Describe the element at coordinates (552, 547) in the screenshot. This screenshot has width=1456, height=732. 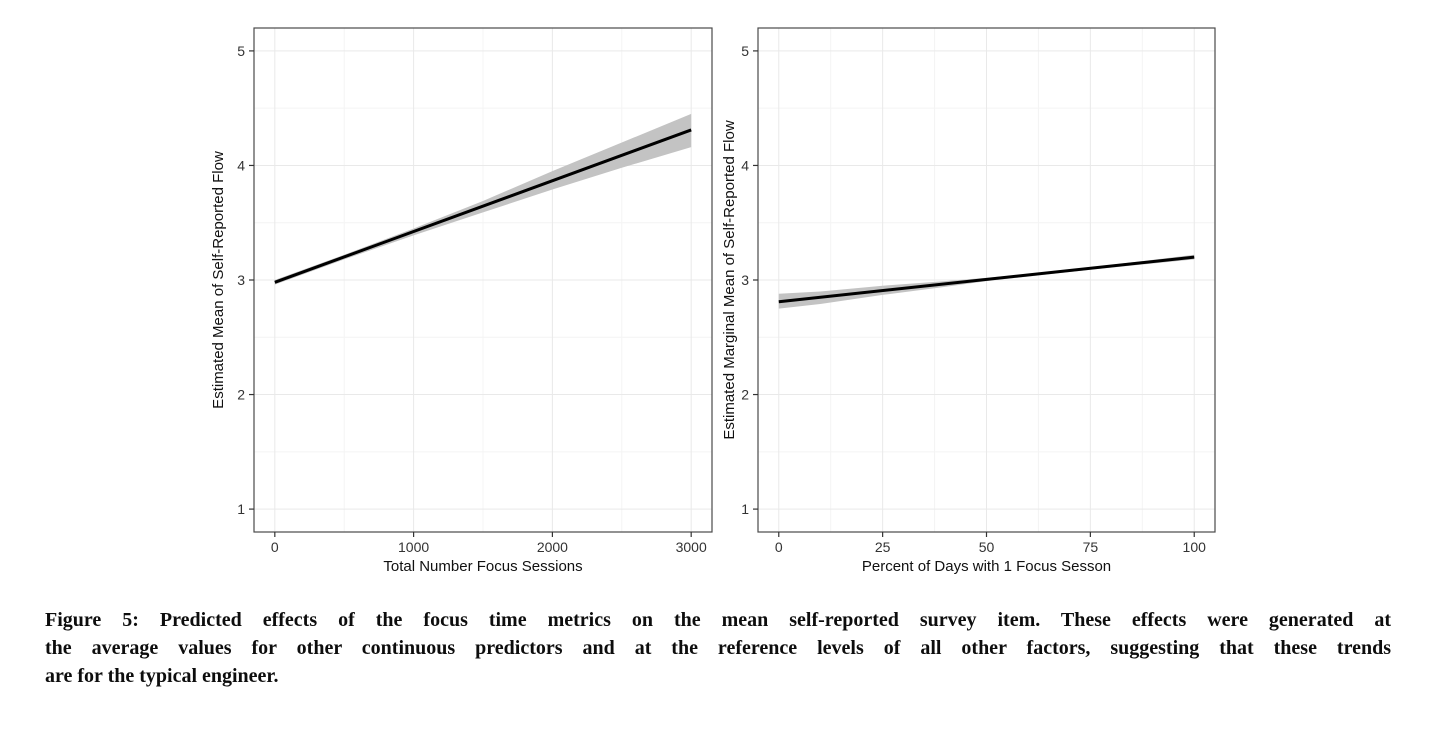
I see `x-tick-label: 2000` at that location.